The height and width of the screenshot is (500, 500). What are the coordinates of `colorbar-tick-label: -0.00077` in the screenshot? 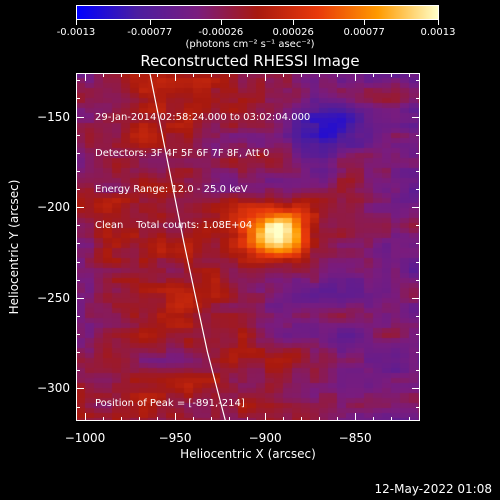 It's located at (150, 32).